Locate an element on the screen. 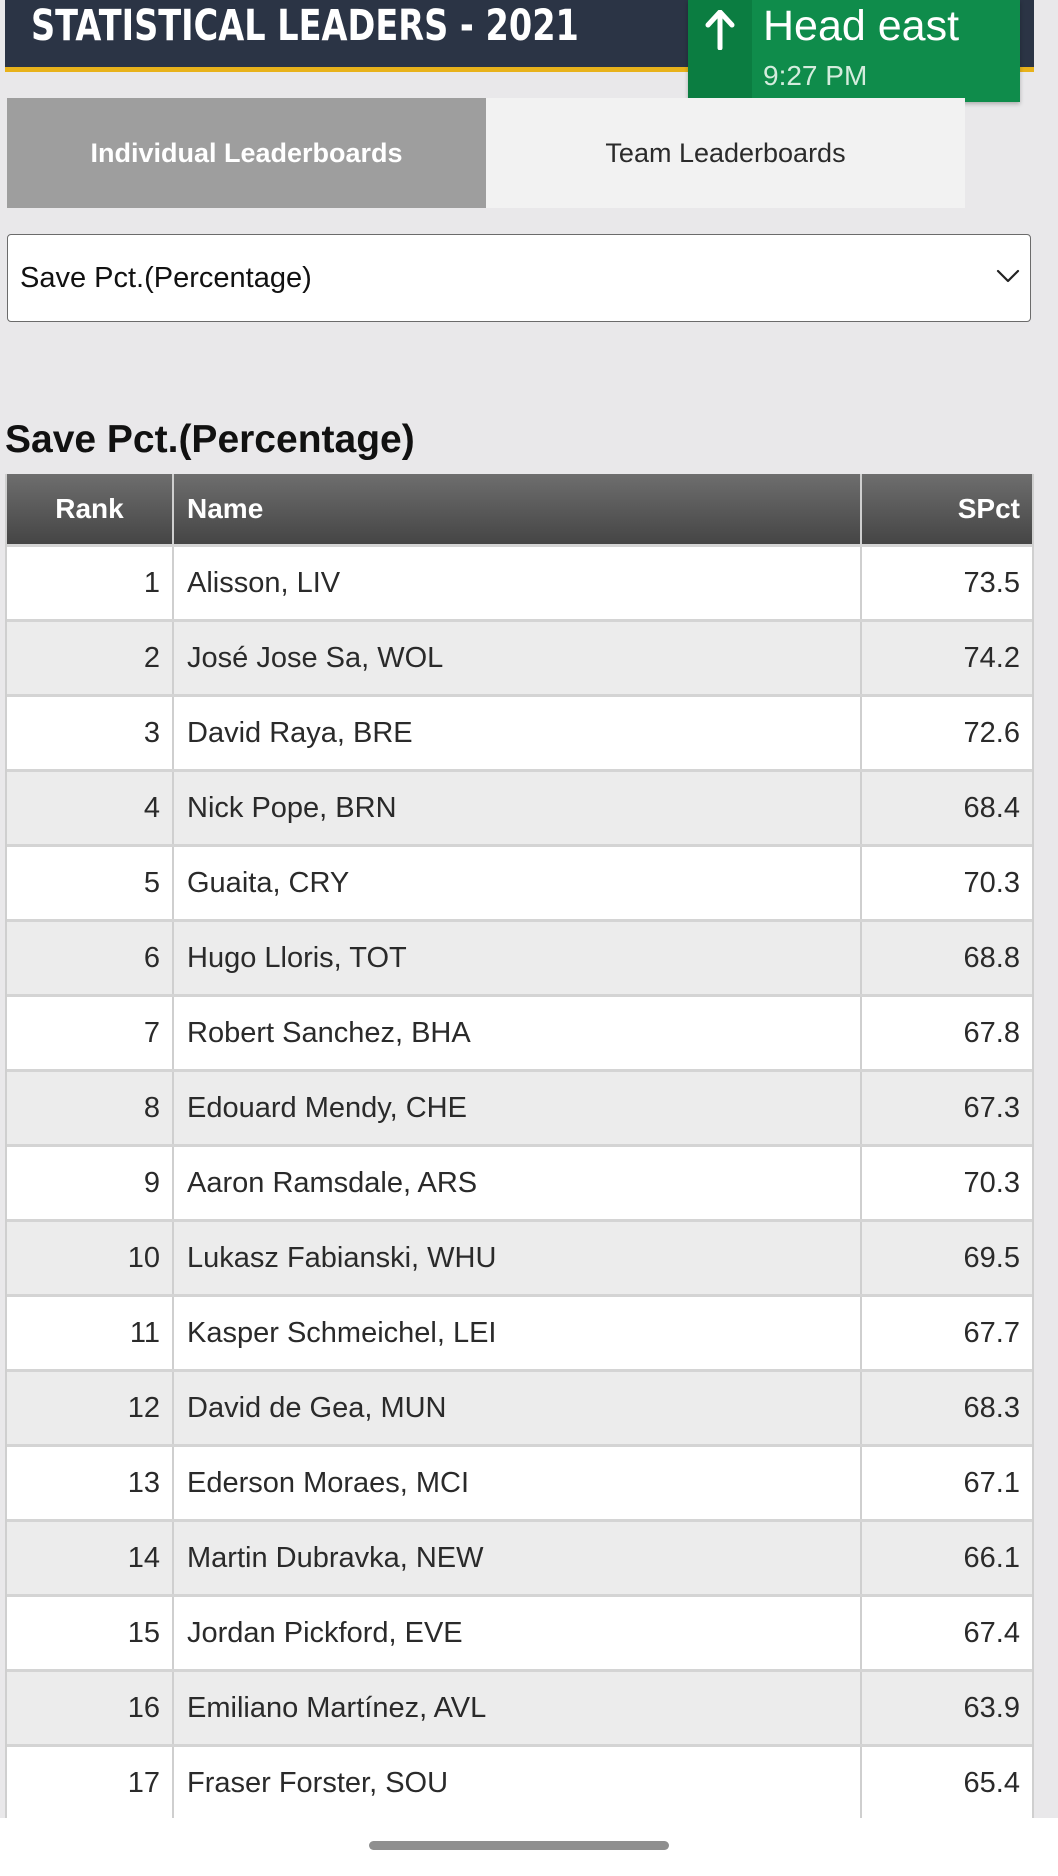  table-header: Rank Name SPct is located at coordinates (519, 509).